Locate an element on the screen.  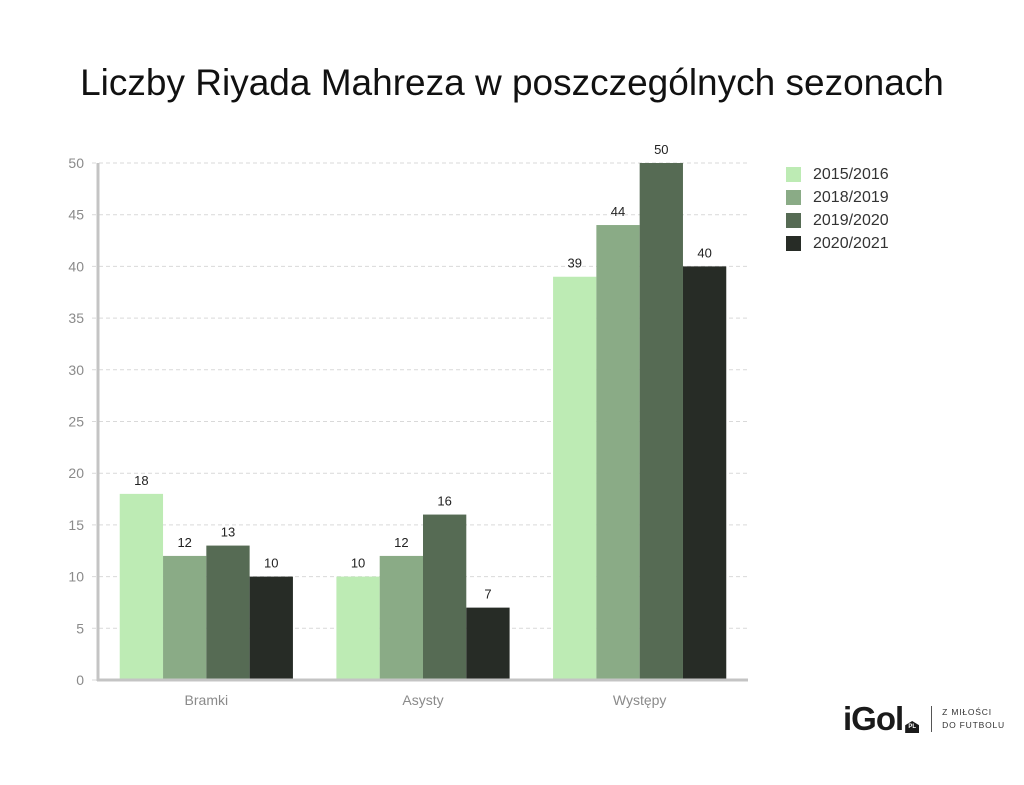
bar-value-label: 50 is located at coordinates (661, 149).